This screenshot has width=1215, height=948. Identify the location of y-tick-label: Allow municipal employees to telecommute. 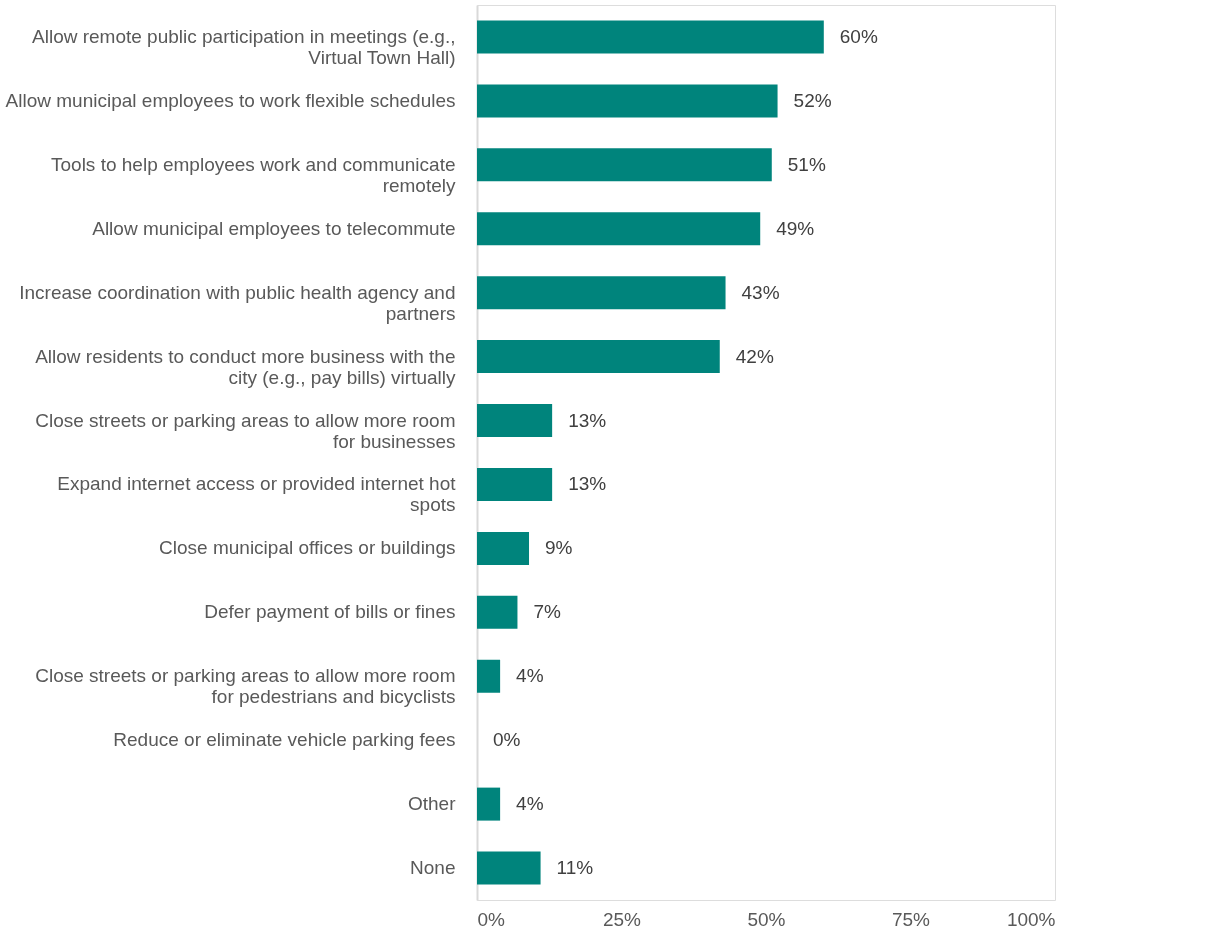
(274, 228).